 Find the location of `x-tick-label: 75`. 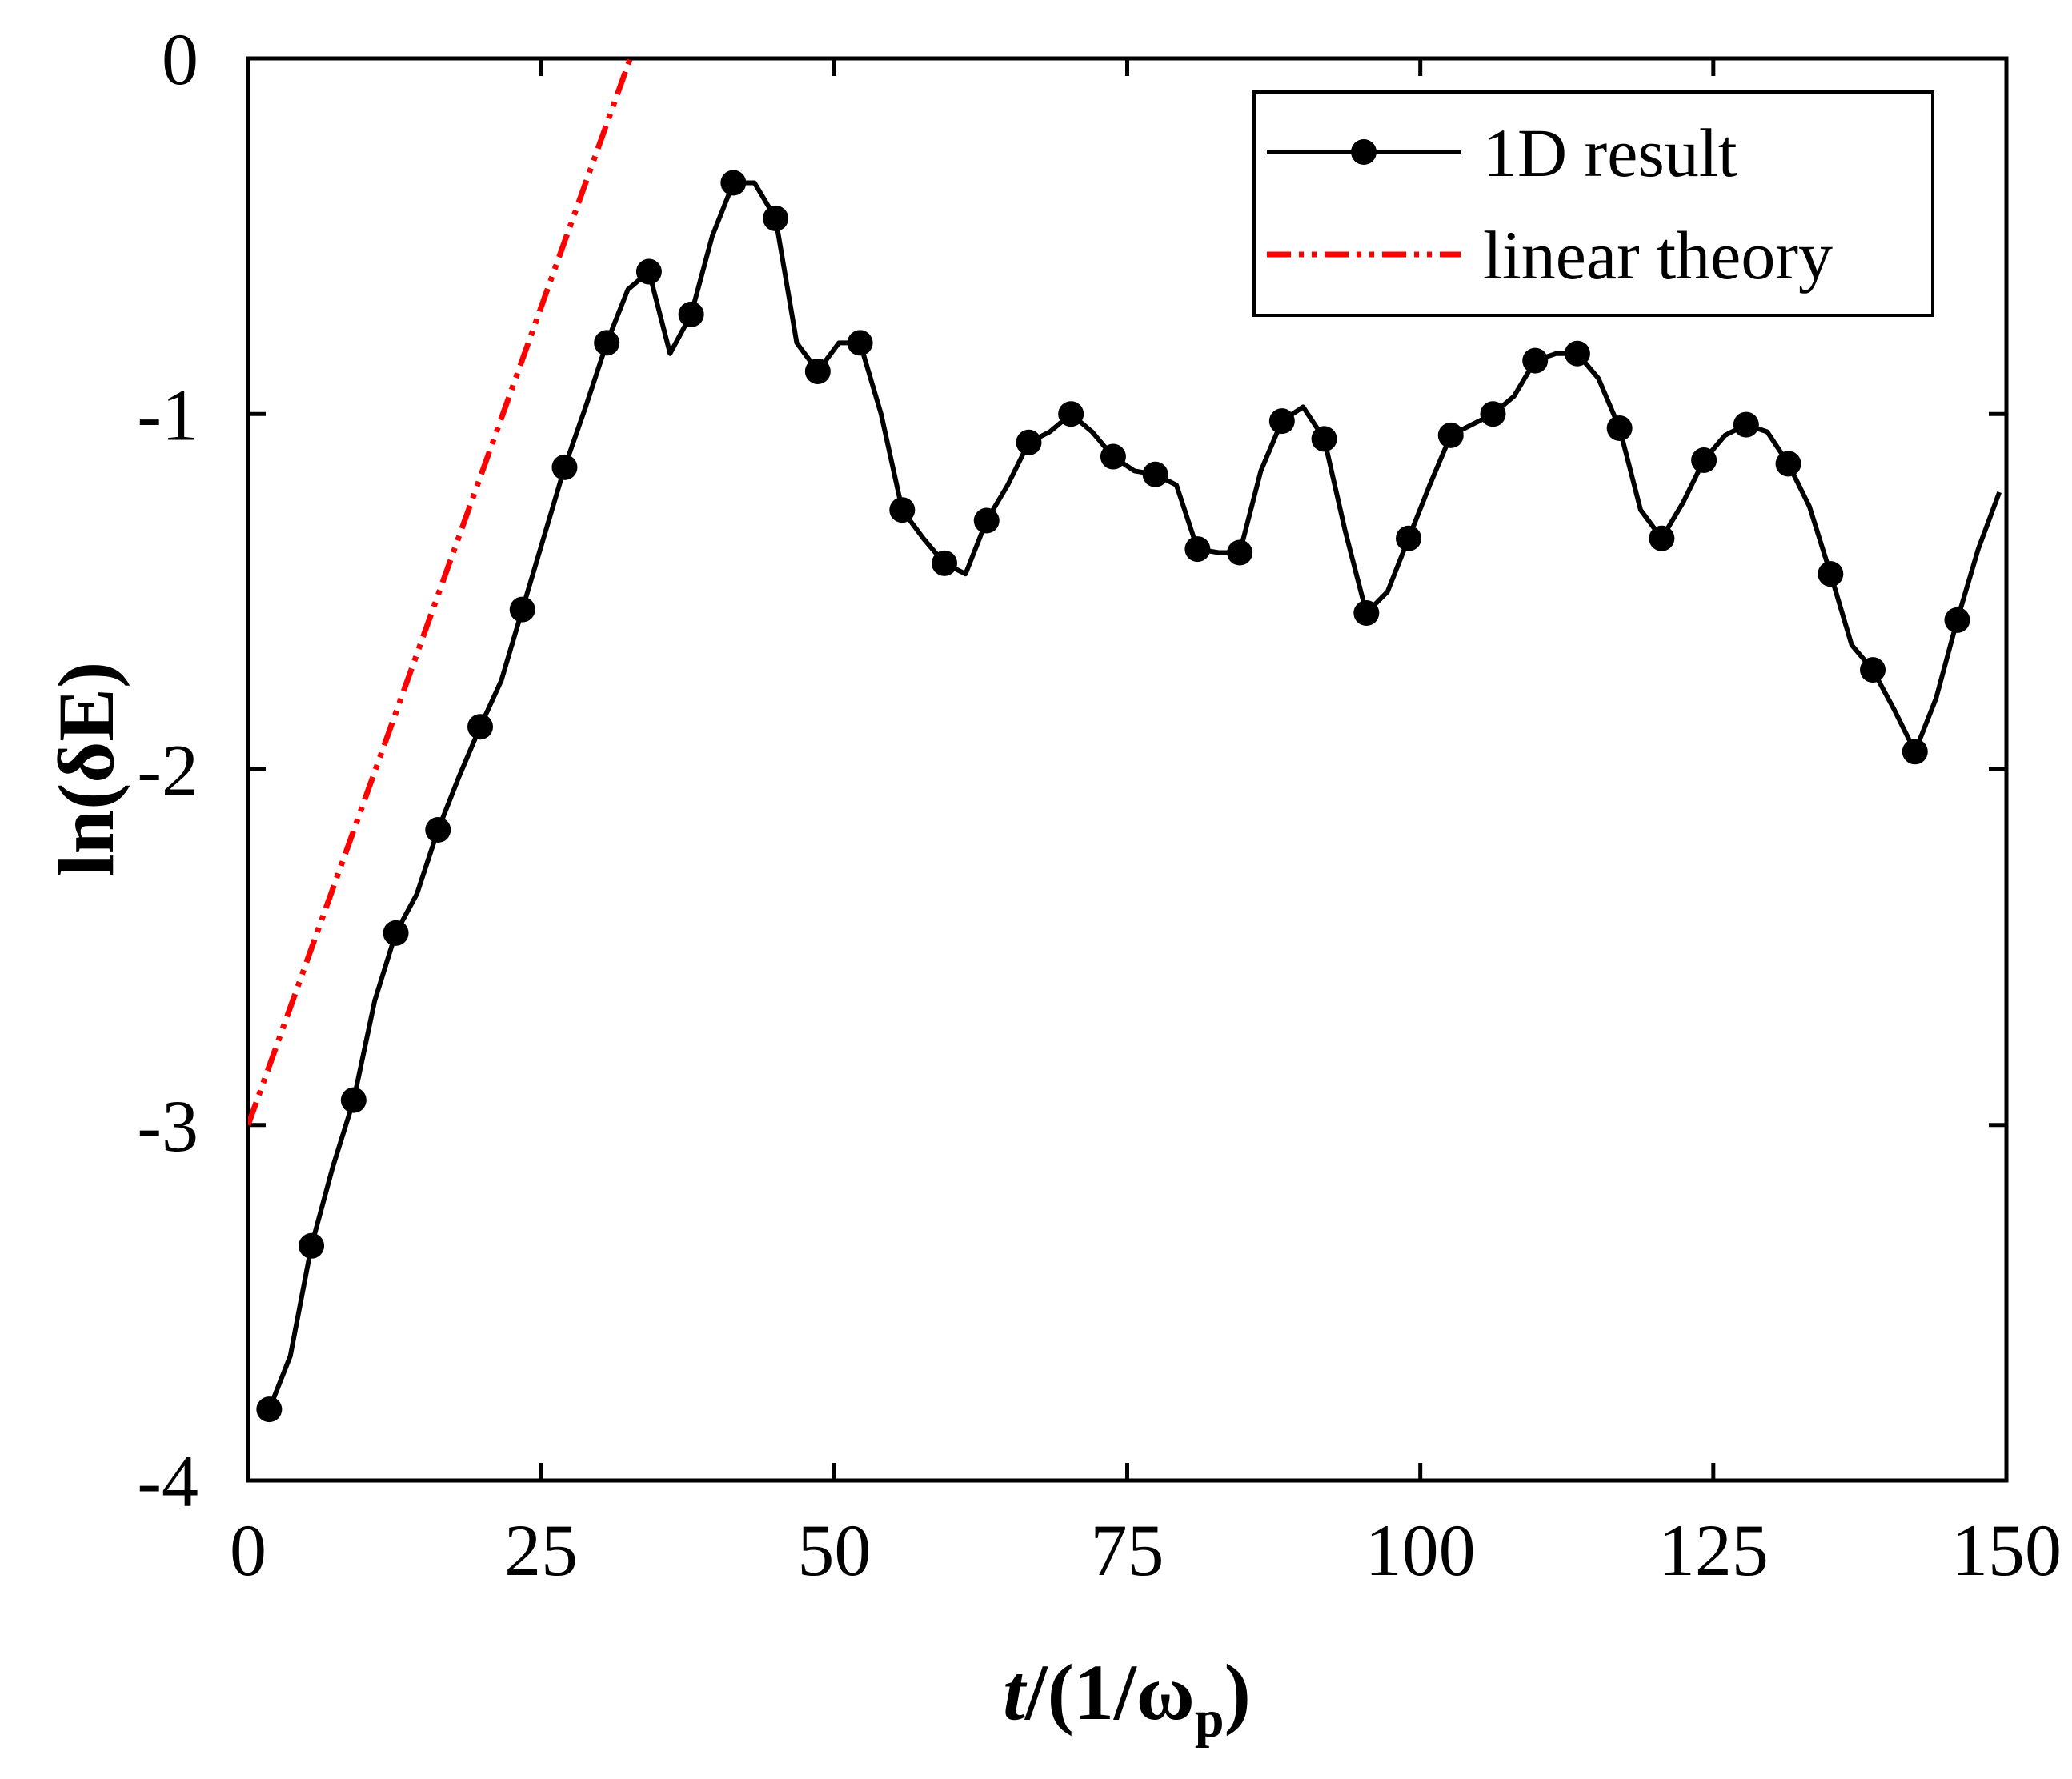

x-tick-label: 75 is located at coordinates (1127, 1550).